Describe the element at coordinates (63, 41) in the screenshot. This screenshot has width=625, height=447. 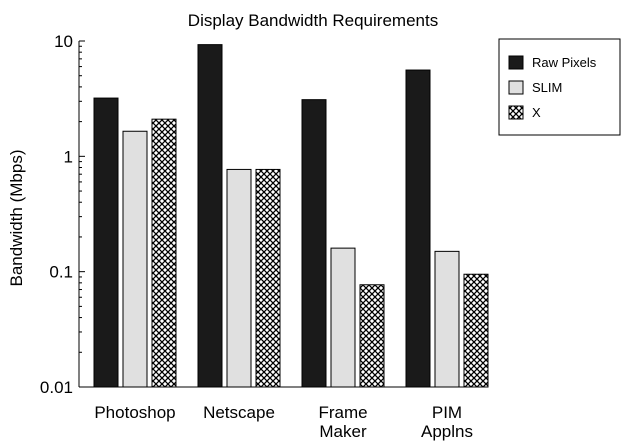
I see `y-tick-label: 10` at that location.